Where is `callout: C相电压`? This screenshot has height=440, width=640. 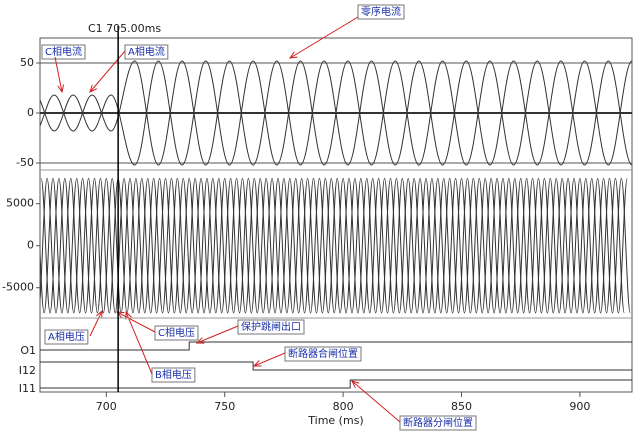 callout: C相电压 is located at coordinates (158, 326).